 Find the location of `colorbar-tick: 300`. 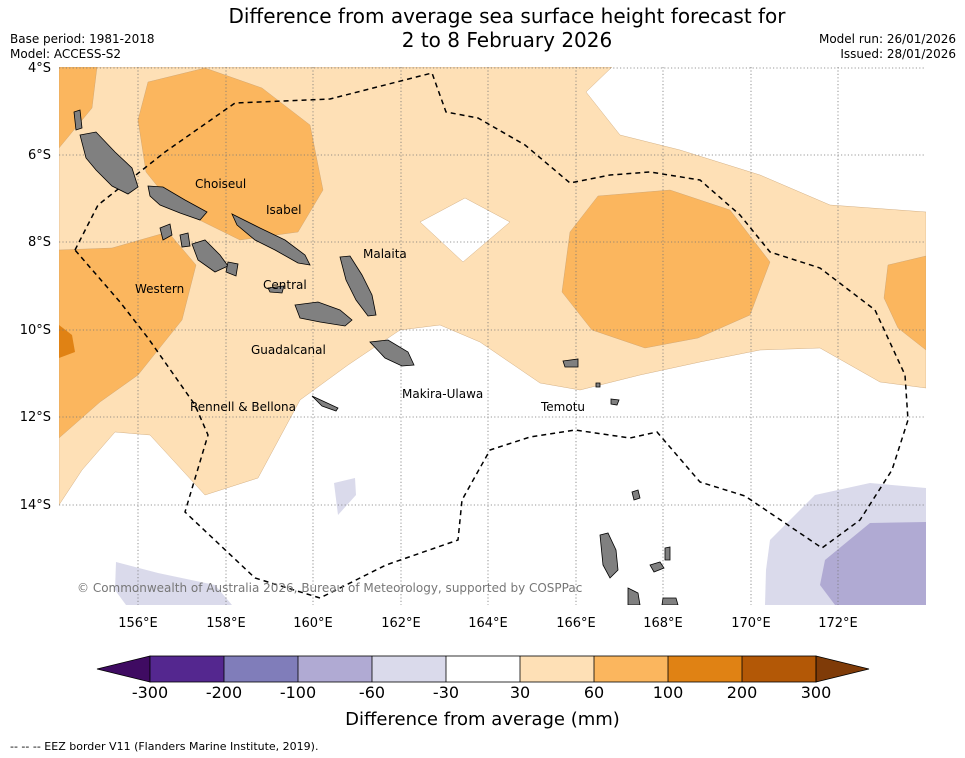

colorbar-tick: 300 is located at coordinates (816, 692).